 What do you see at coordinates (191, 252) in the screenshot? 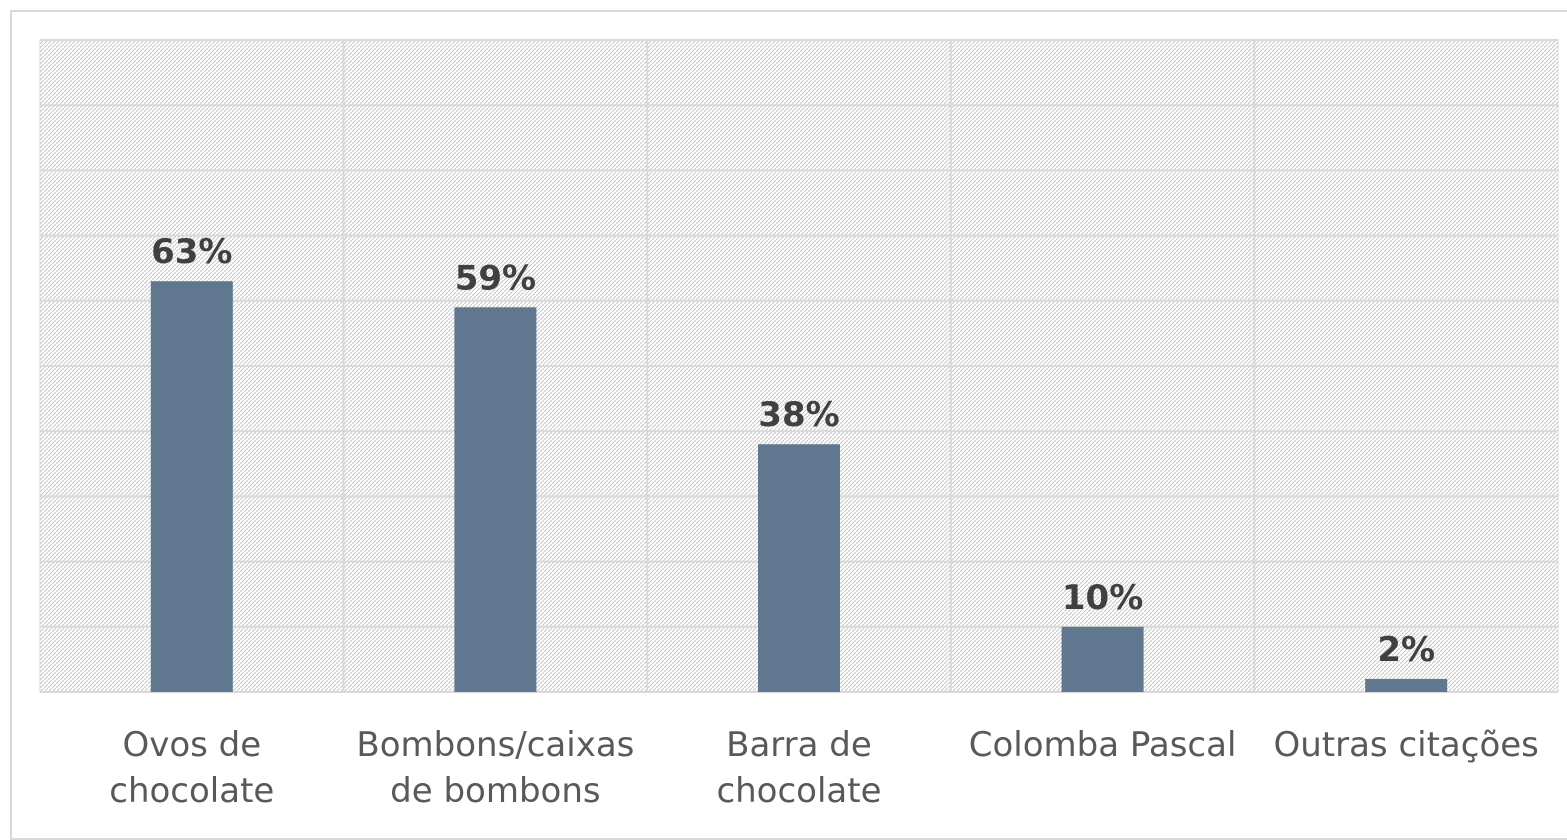
I see `value-label: 63%` at bounding box center [191, 252].